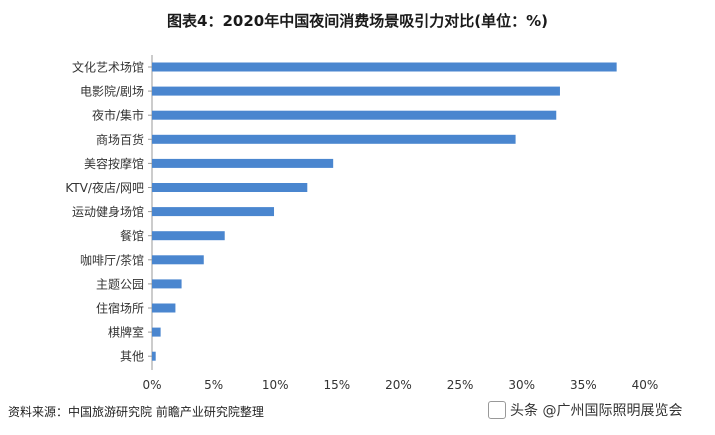  Describe the element at coordinates (108, 211) in the screenshot. I see `category-label: 运动健身场馆` at that location.